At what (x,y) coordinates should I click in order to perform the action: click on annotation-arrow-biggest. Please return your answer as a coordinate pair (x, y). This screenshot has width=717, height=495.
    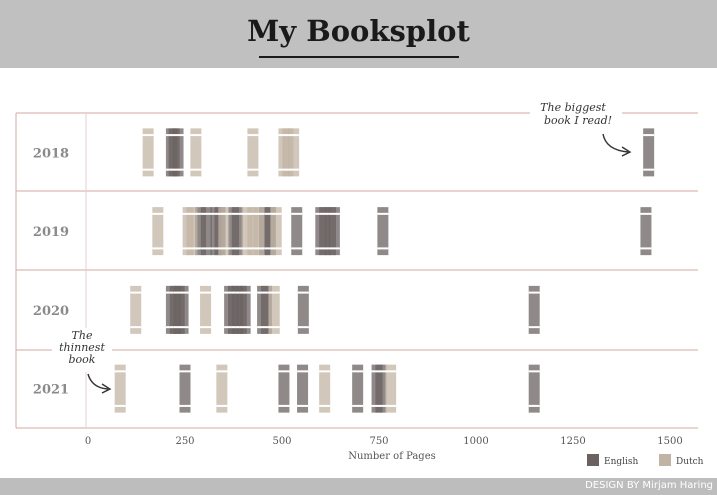
    Looking at the image, I should click on (615, 143).